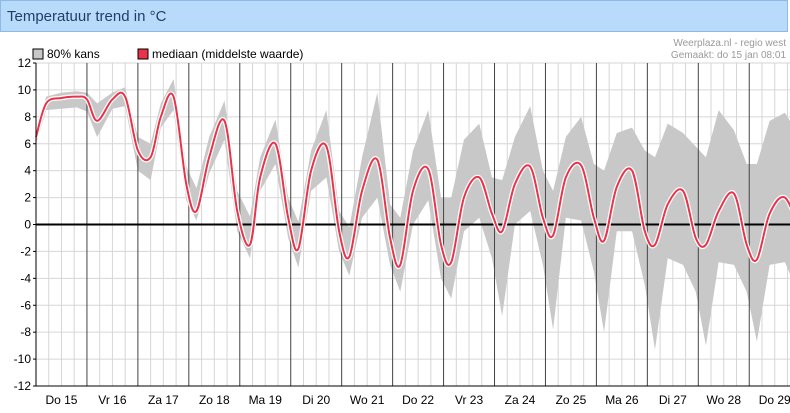 Image resolution: width=790 pixels, height=413 pixels. Describe the element at coordinates (316, 400) in the screenshot. I see `x-day-label-5: Di 20` at that location.